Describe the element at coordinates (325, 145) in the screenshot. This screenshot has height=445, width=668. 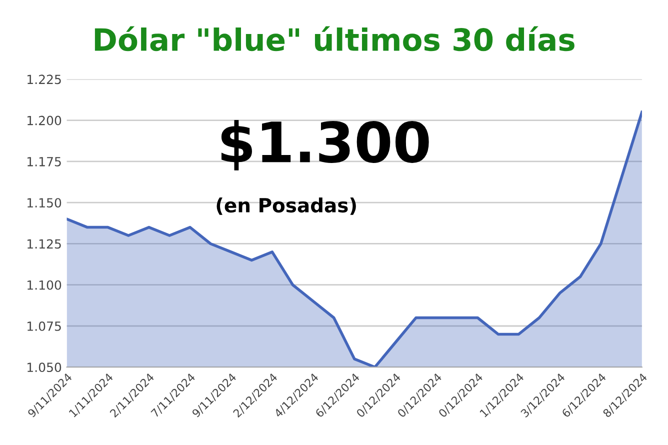
I see `annotation: $1.300` at that location.